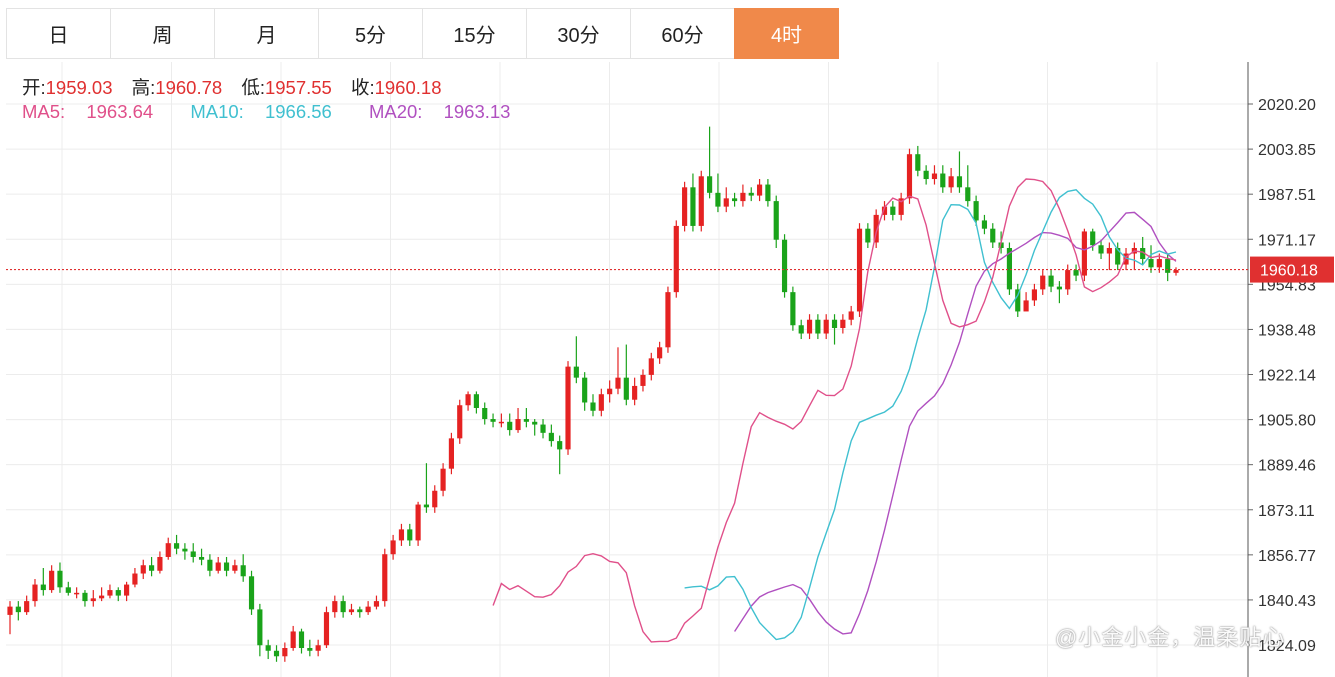 The width and height of the screenshot is (1335, 677). Describe the element at coordinates (474, 33) in the screenshot. I see `tab-15min: 15分` at that location.